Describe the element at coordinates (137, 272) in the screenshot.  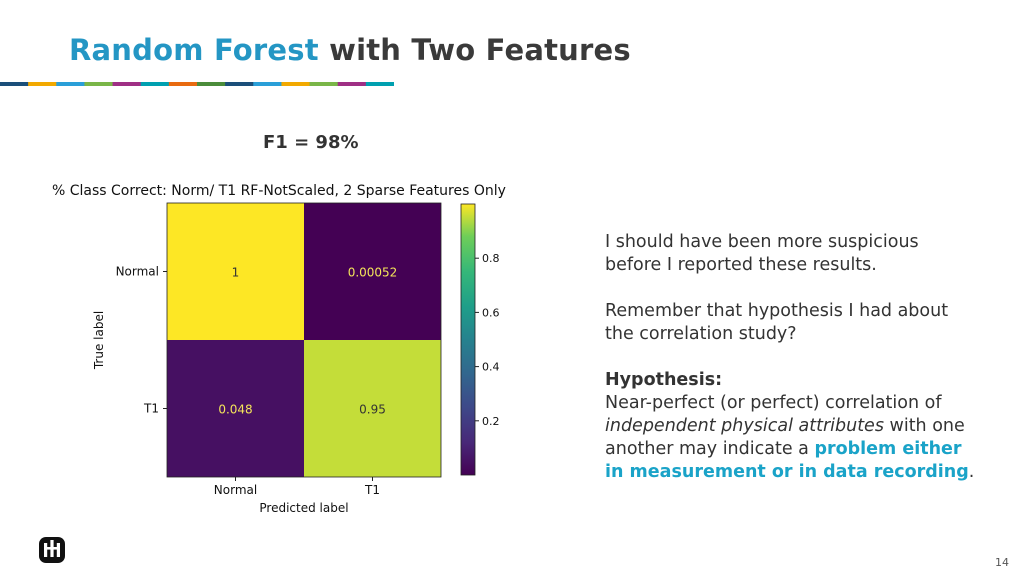
I see `y-tick-label: Normal` at that location.